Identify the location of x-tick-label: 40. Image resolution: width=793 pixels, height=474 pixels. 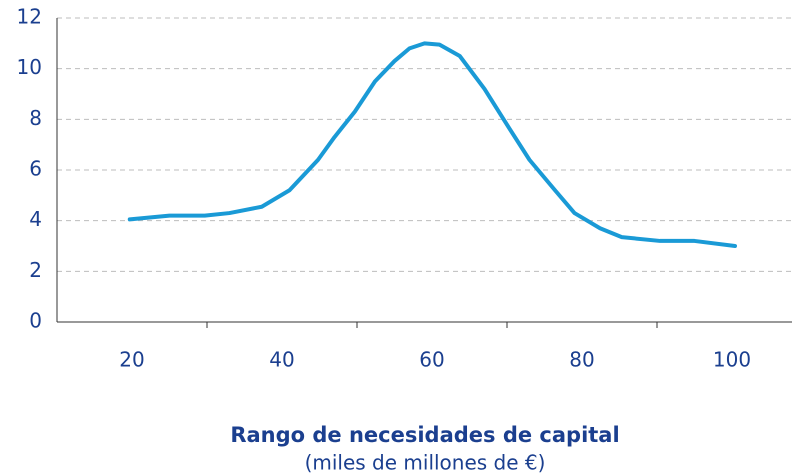
(281, 360).